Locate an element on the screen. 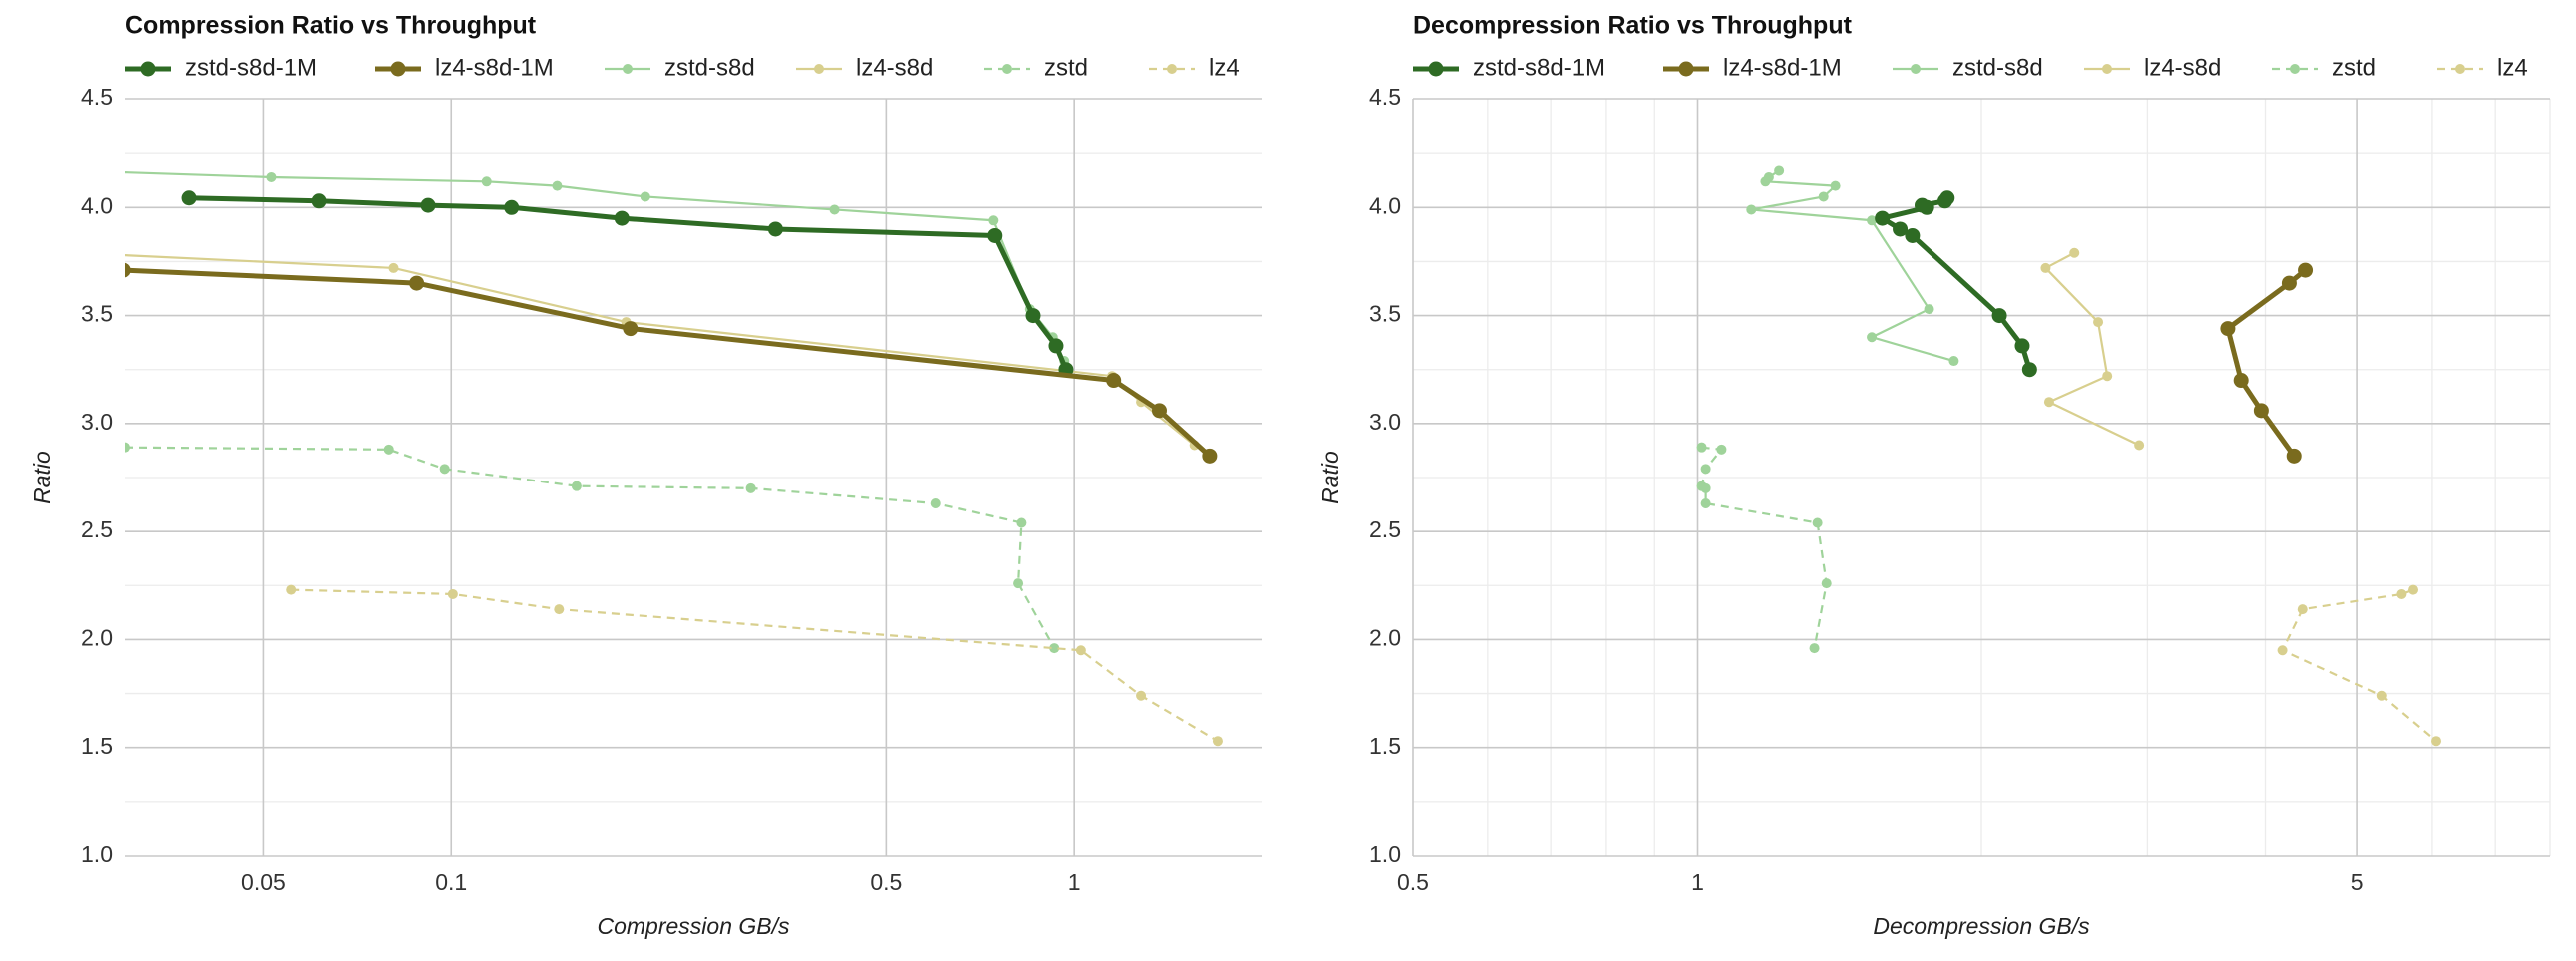 Image resolution: width=2576 pixels, height=961 pixels. y-tick-label: 3.5 is located at coordinates (1385, 314).